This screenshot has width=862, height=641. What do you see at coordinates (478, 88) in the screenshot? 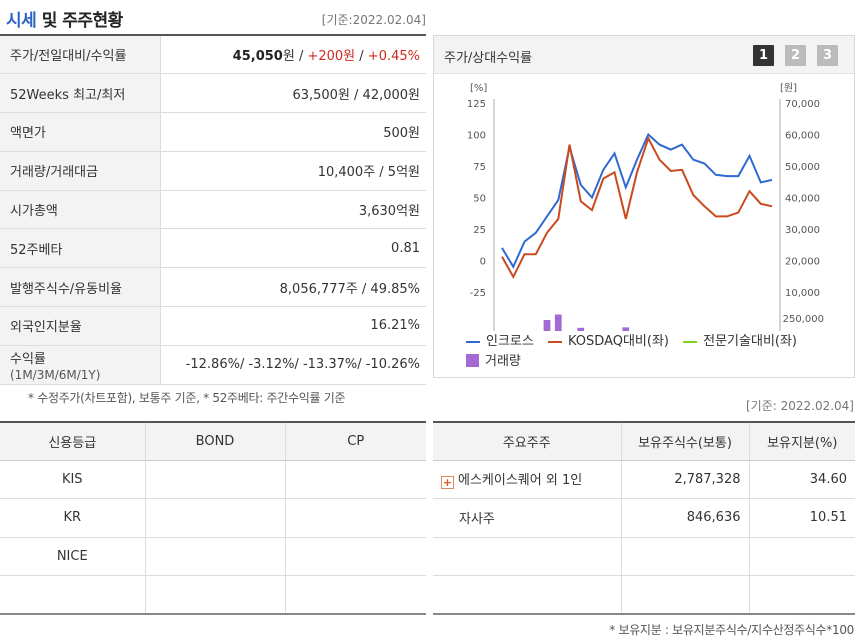
I see `left-axis-unit: [%]` at bounding box center [478, 88].